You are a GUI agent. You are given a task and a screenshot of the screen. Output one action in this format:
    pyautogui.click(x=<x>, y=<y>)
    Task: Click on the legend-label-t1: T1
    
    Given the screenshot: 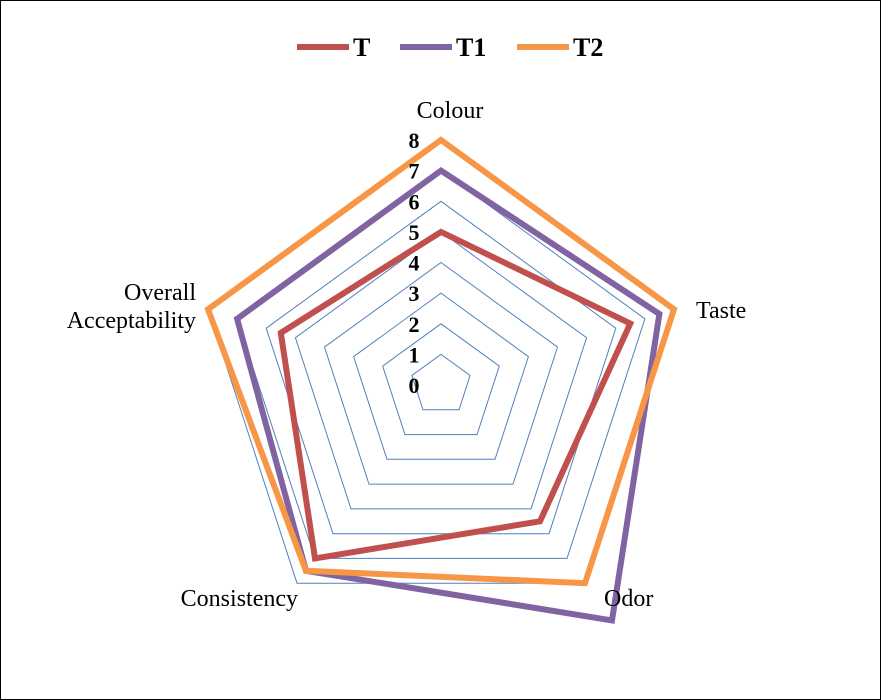 What is the action you would take?
    pyautogui.click(x=471, y=47)
    